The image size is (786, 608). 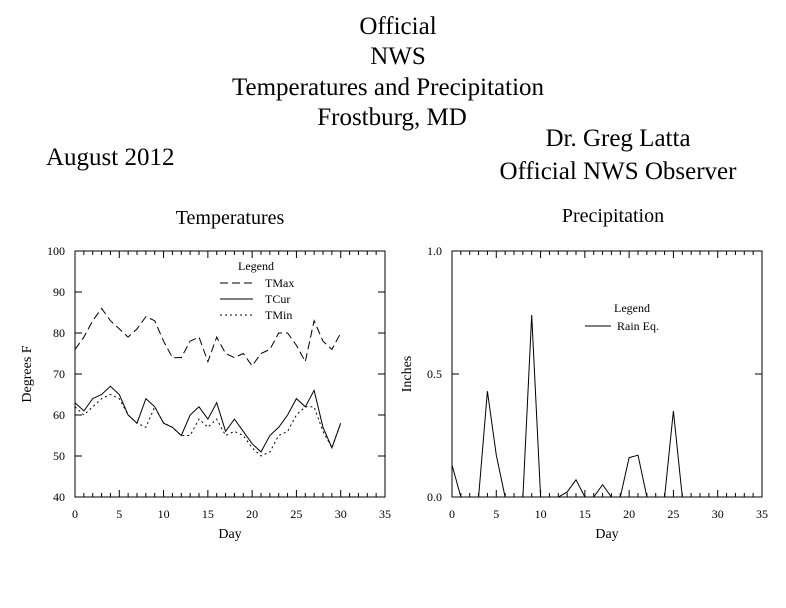 I want to click on chart-2-legend-label: Rain Eq., so click(x=638, y=326).